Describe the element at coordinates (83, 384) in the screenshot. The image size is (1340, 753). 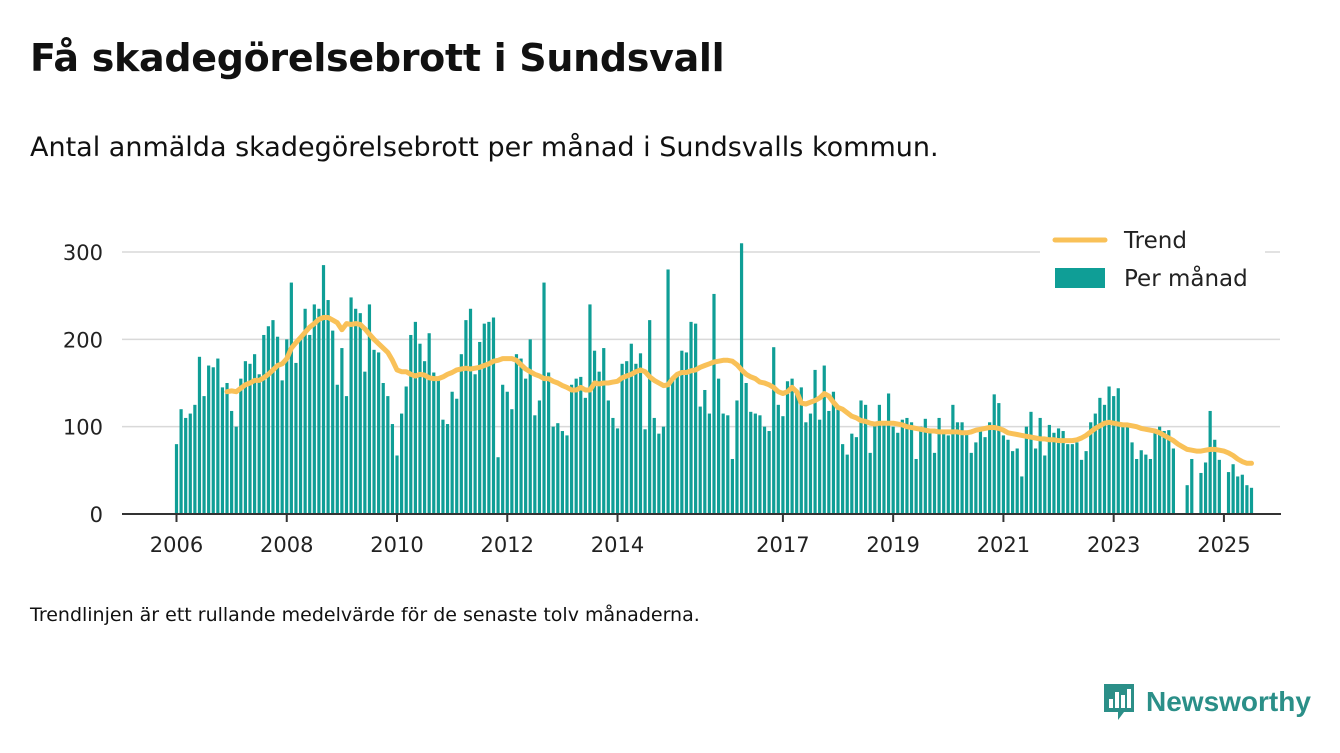
I see `y-axis-ticks: 0 100 200 300` at that location.